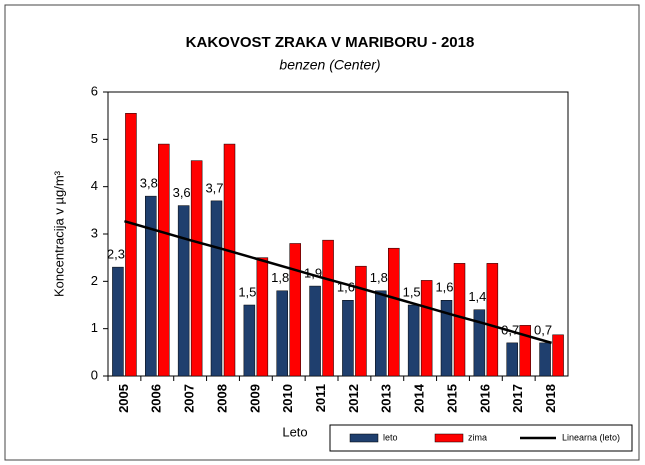 The width and height of the screenshot is (645, 465). What do you see at coordinates (329, 65) in the screenshot?
I see `chart-subtitle: benzen (Center)` at bounding box center [329, 65].